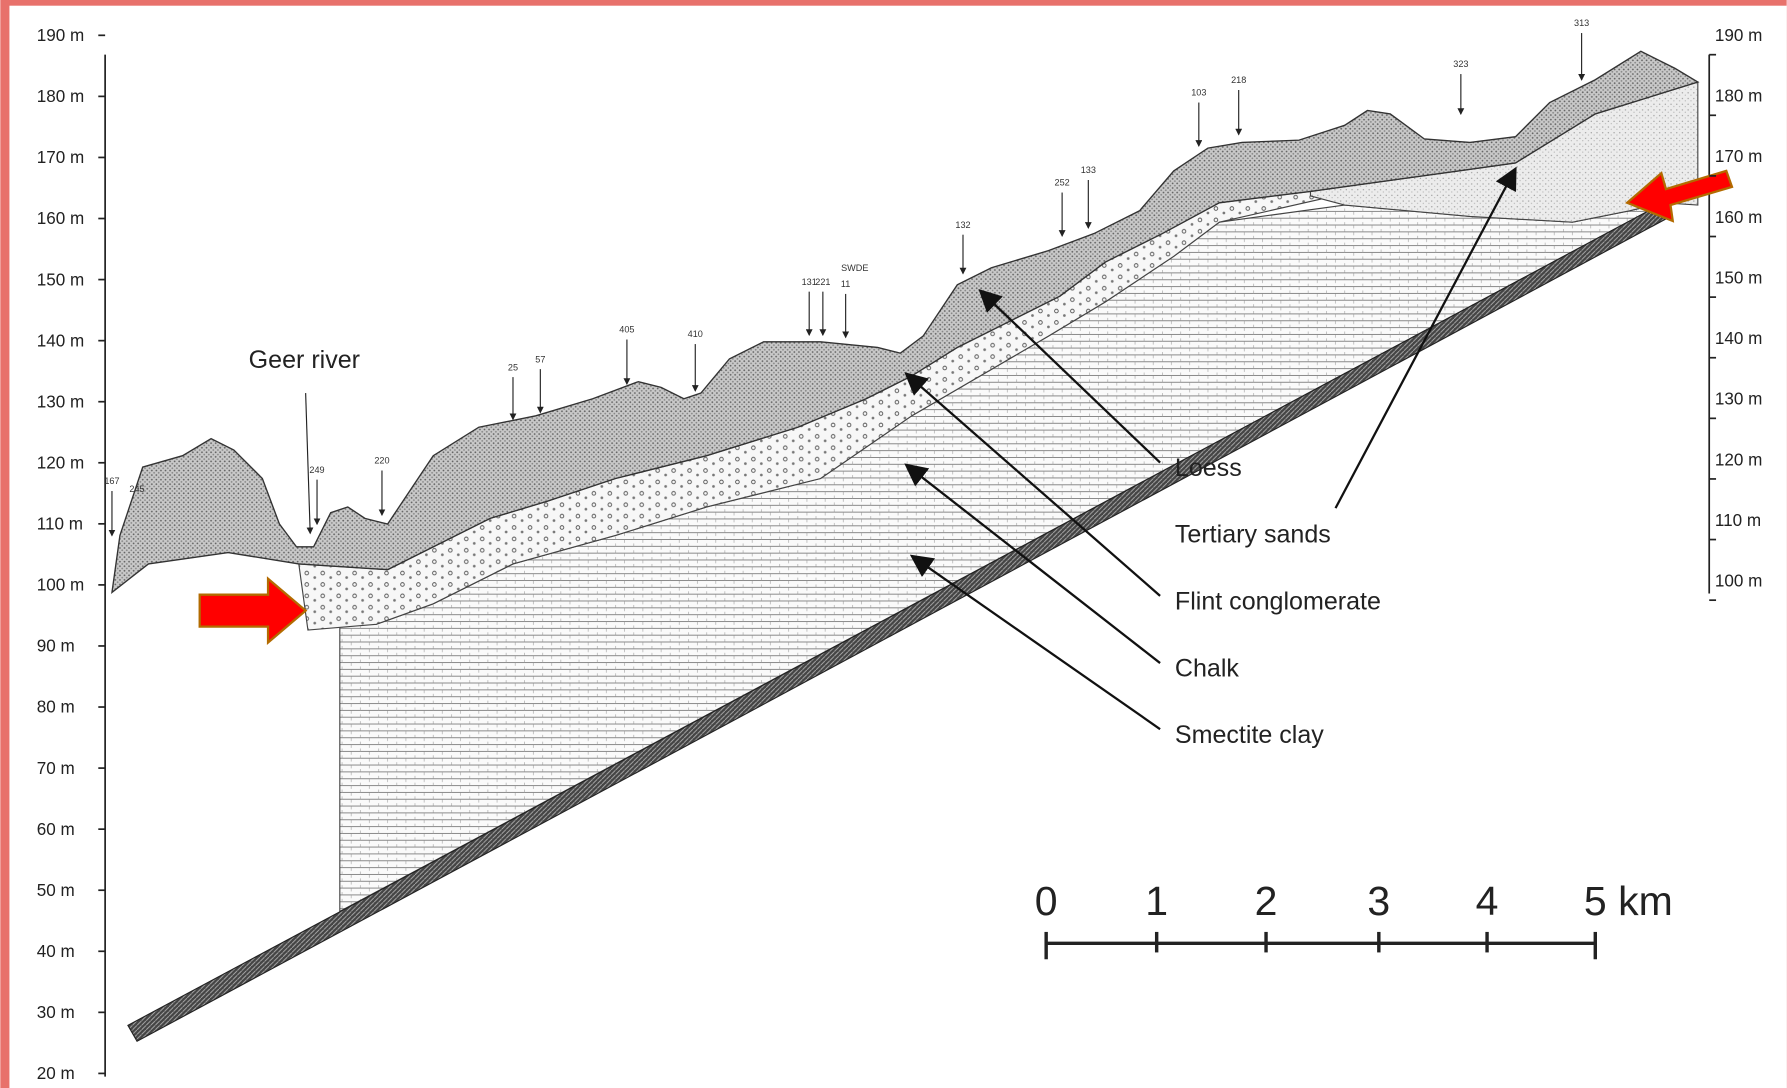 Image resolution: width=1787 pixels, height=1088 pixels. I want to click on river-label: Geer river, so click(304, 360).